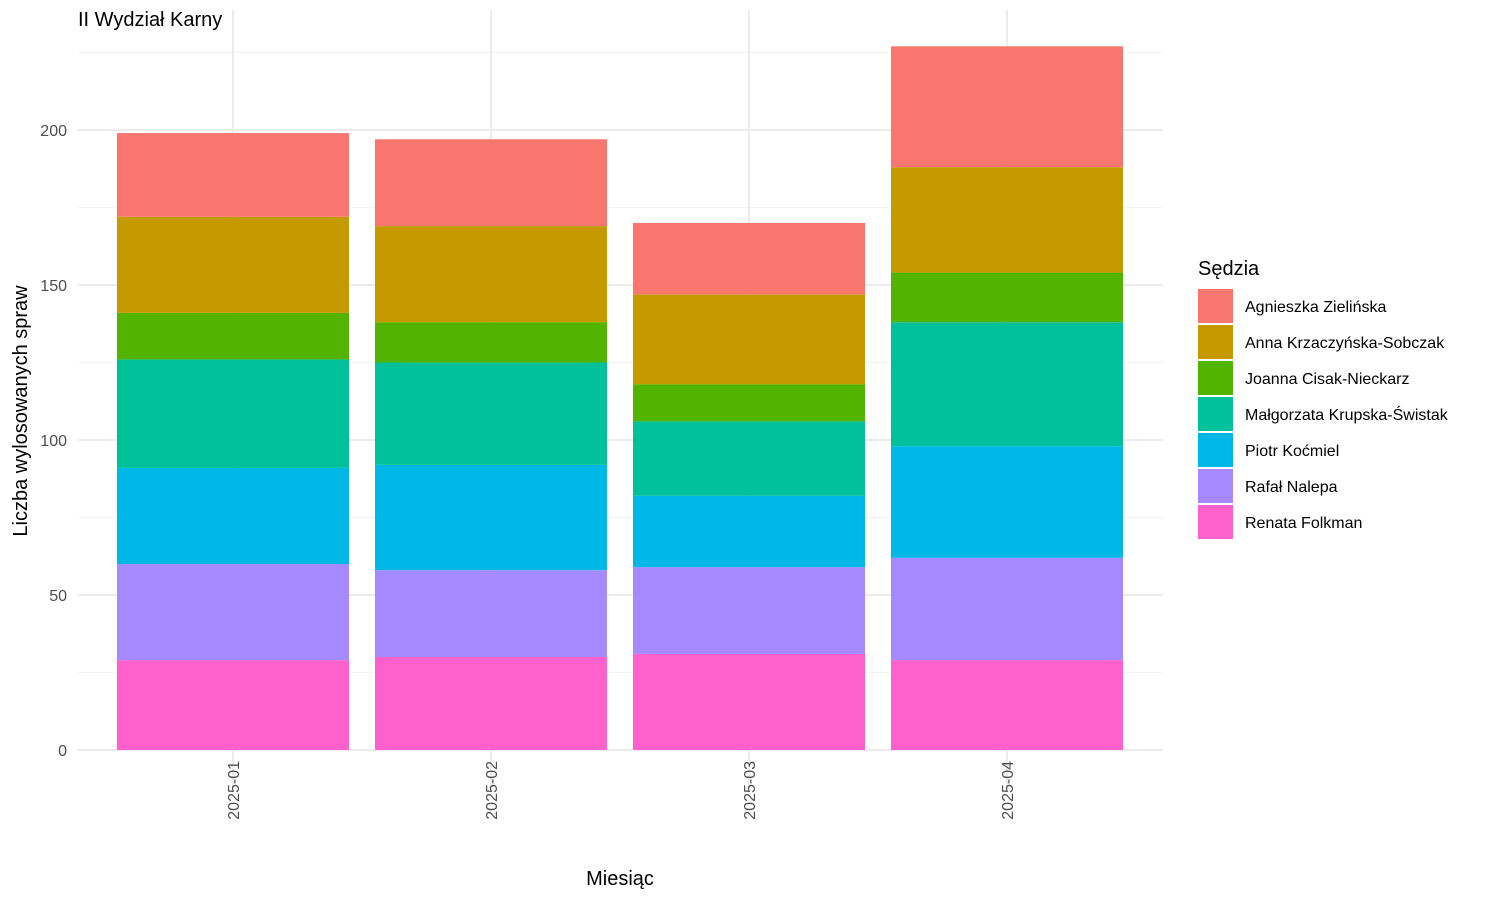 The height and width of the screenshot is (900, 1500). I want to click on y-axis-title: Liczba wylosowanych spraw, so click(21, 411).